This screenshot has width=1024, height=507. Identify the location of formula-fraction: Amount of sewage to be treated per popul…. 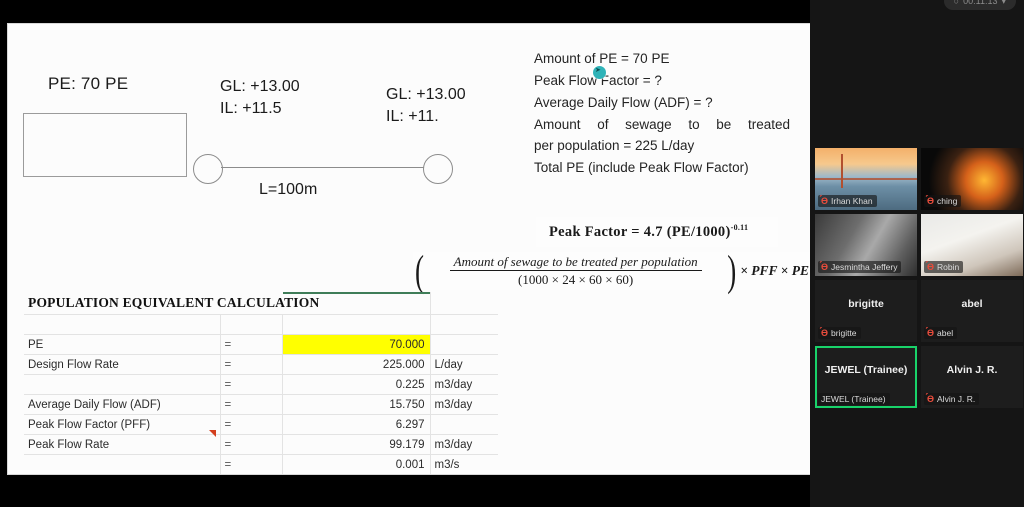
(575, 271).